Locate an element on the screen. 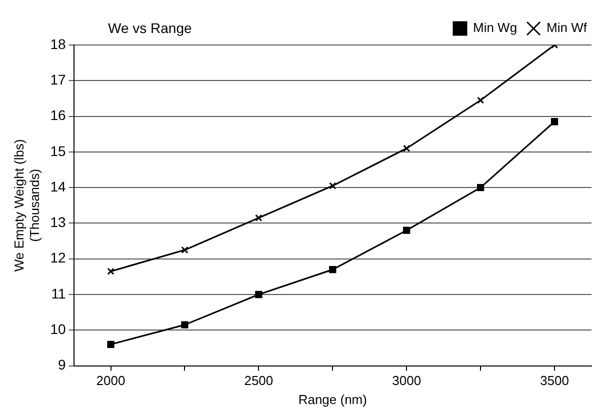  y-tick-label: 16 is located at coordinates (58, 115).